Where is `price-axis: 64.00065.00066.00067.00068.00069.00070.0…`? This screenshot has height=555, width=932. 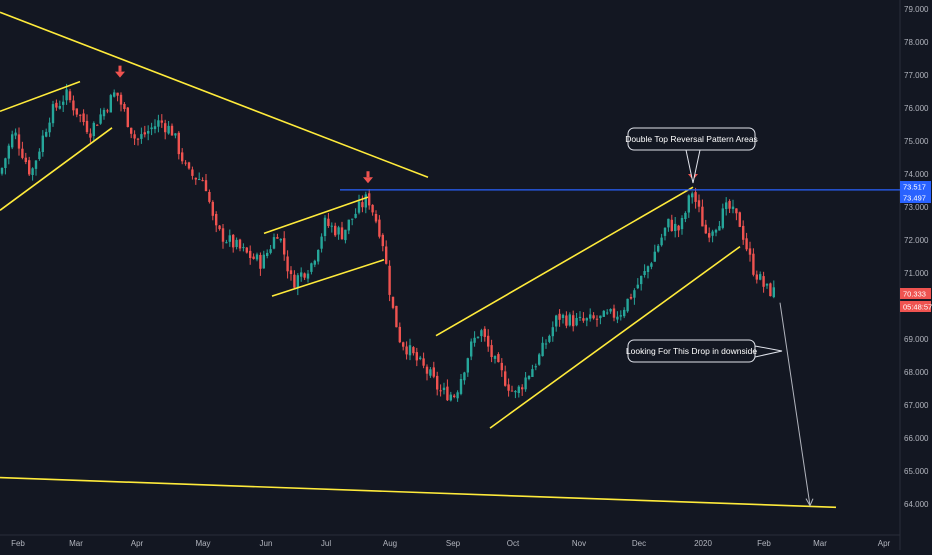
price-axis: 64.00065.00066.00067.00068.00069.00070.0… is located at coordinates (916, 257).